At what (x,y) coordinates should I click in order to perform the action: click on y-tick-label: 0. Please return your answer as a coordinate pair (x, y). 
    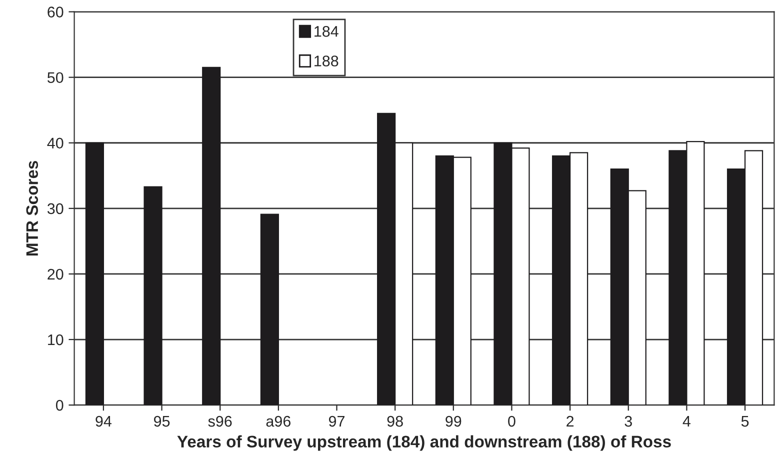
    Looking at the image, I should click on (60, 405).